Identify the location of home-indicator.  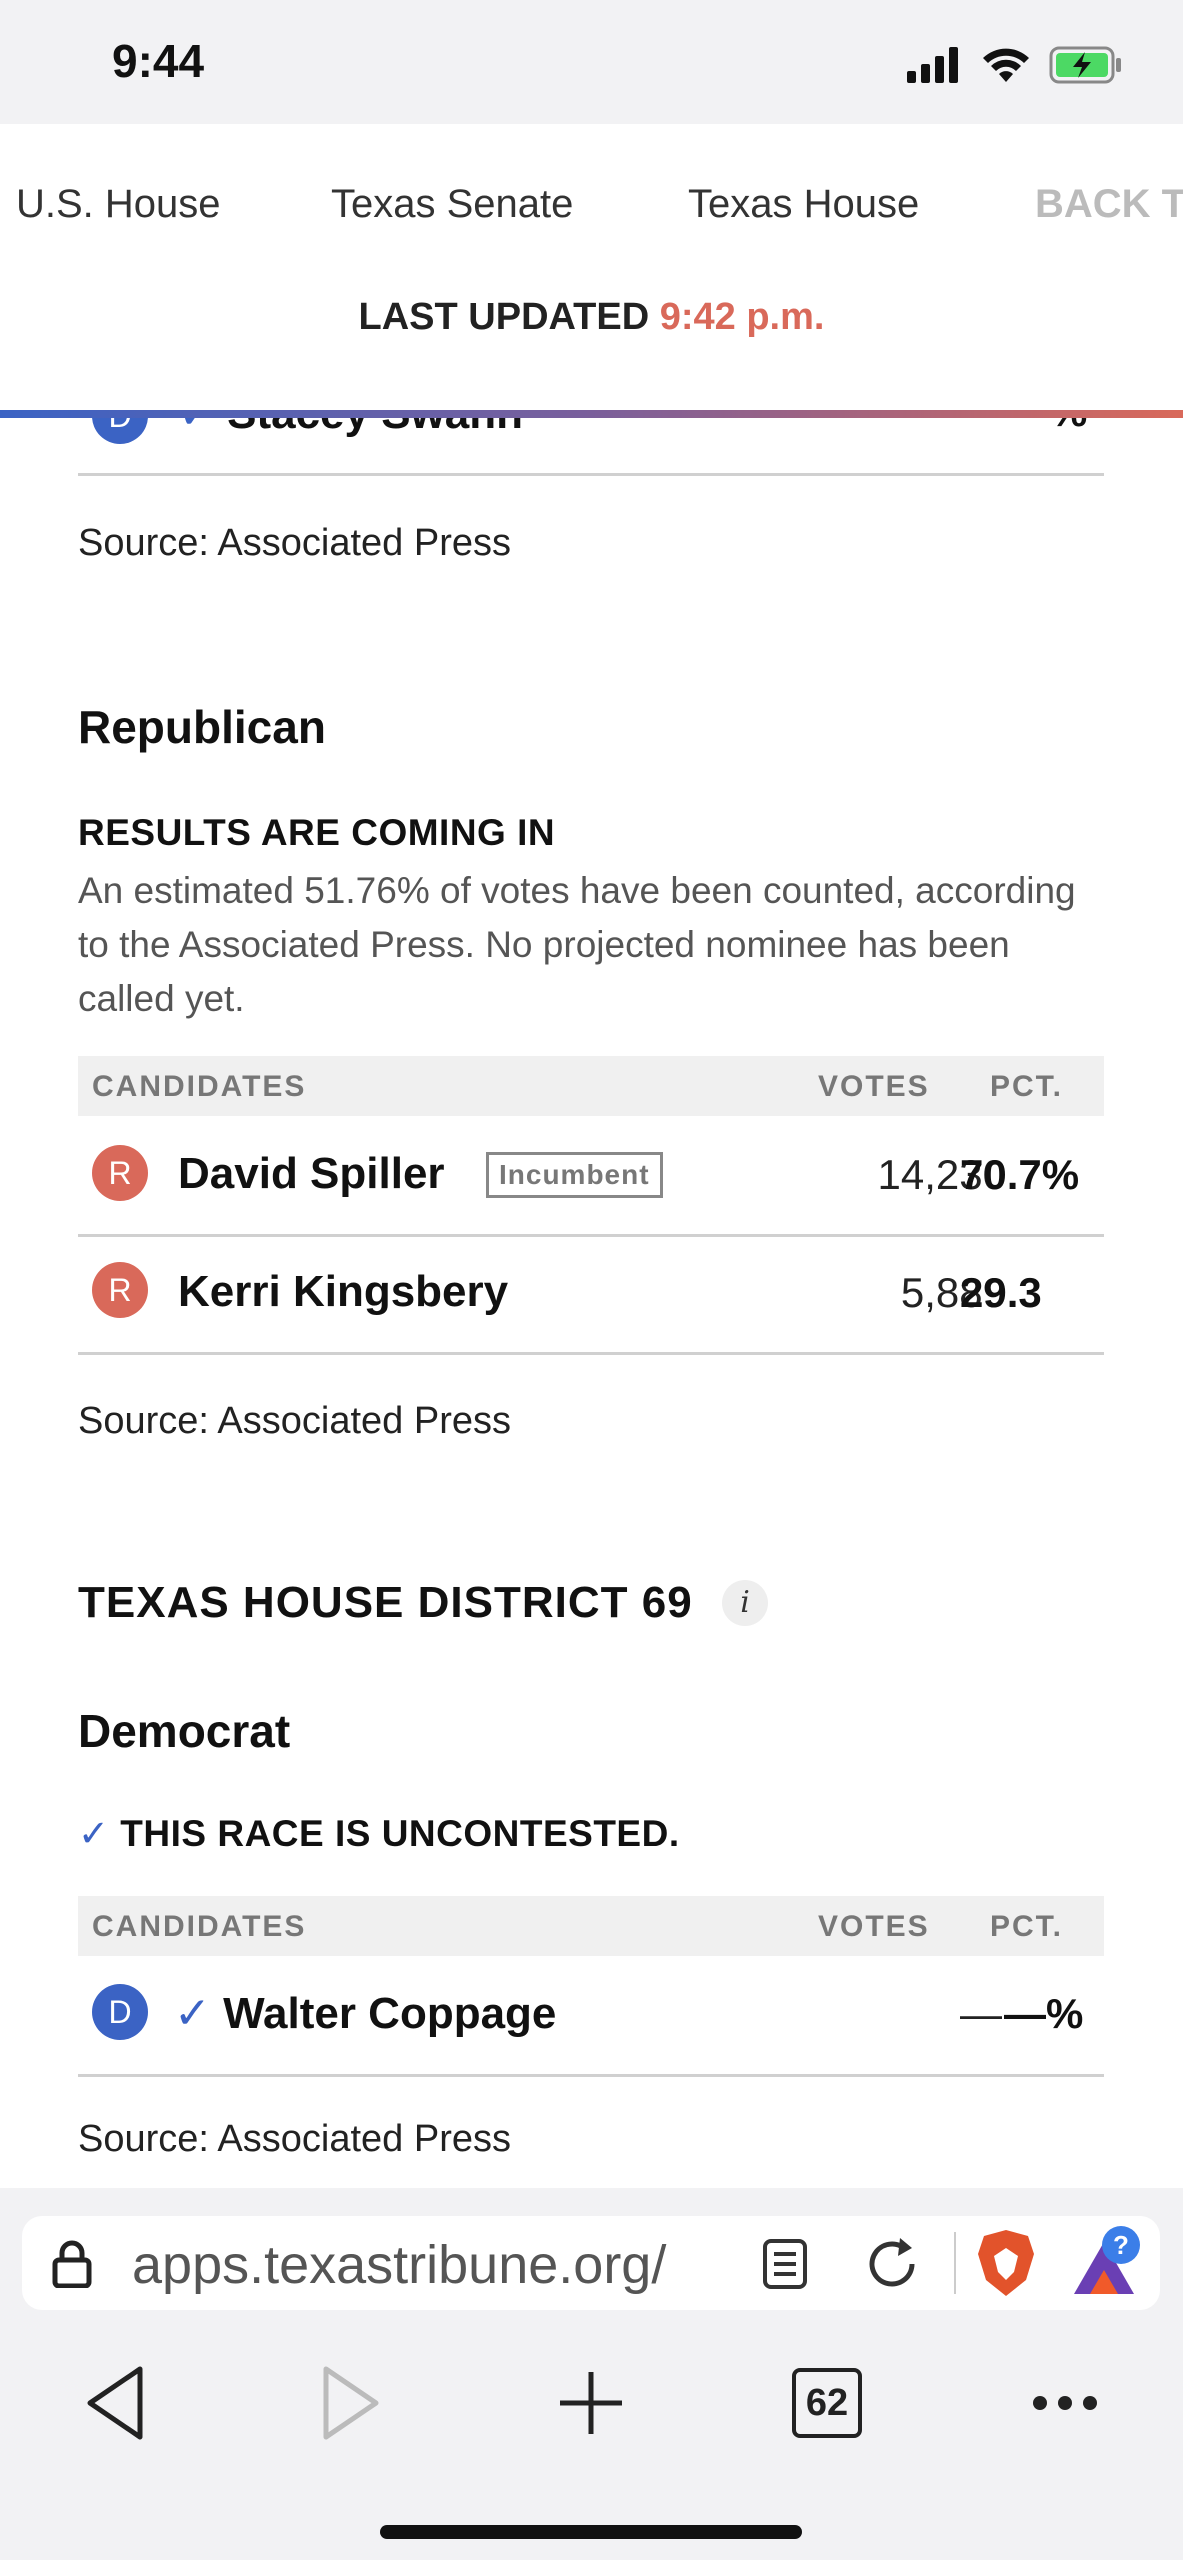
(591, 2532).